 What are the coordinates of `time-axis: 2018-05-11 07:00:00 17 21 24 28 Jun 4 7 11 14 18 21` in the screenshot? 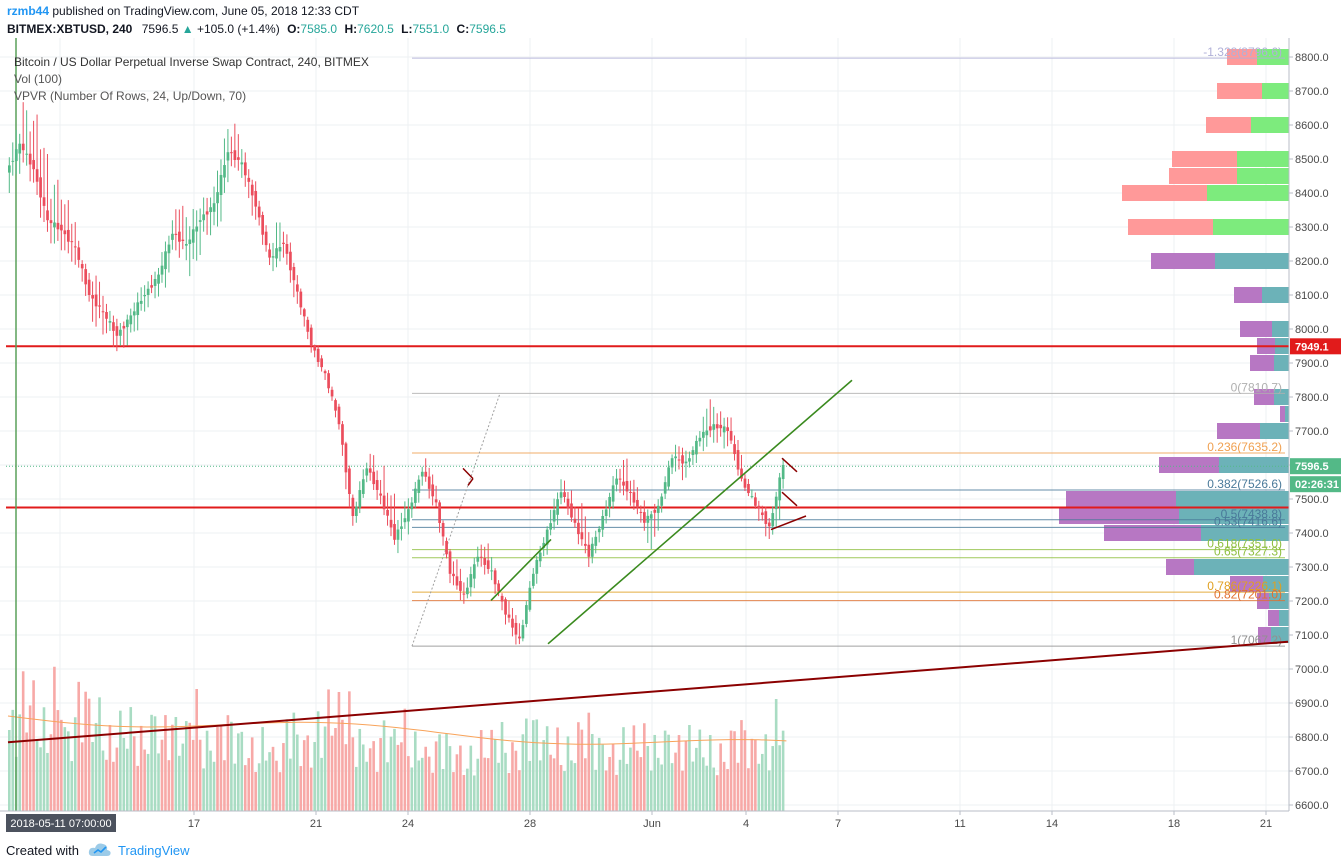 It's located at (670, 824).